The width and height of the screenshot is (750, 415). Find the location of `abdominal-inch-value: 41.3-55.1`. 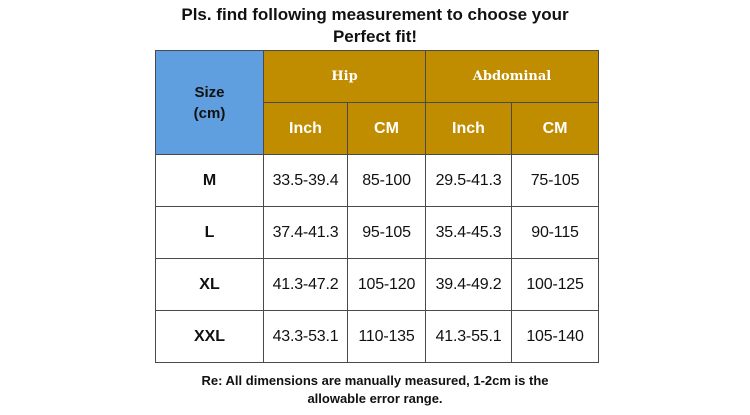

abdominal-inch-value: 41.3-55.1 is located at coordinates (468, 336).